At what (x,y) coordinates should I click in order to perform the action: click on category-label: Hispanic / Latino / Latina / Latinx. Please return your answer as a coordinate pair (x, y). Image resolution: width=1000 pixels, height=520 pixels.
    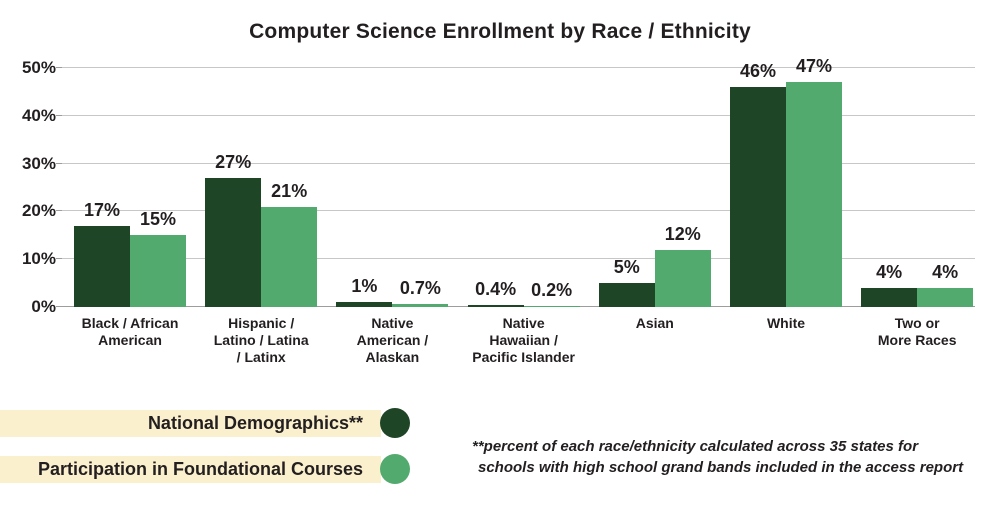
    Looking at the image, I should click on (261, 340).